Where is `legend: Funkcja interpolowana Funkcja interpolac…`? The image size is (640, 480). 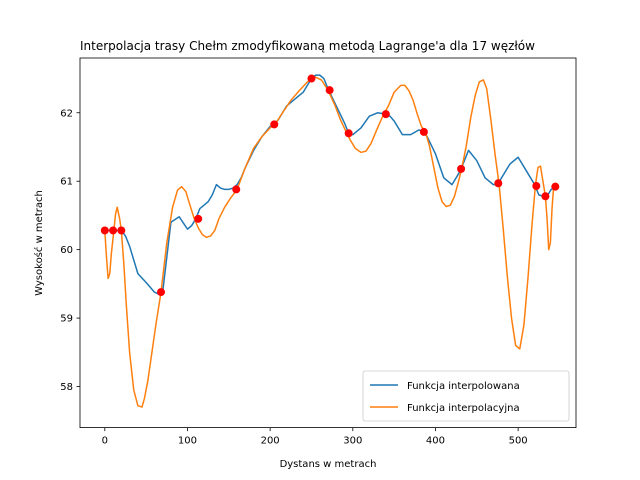
legend: Funkcja interpolowana Funkcja interpolac… is located at coordinates (466, 396).